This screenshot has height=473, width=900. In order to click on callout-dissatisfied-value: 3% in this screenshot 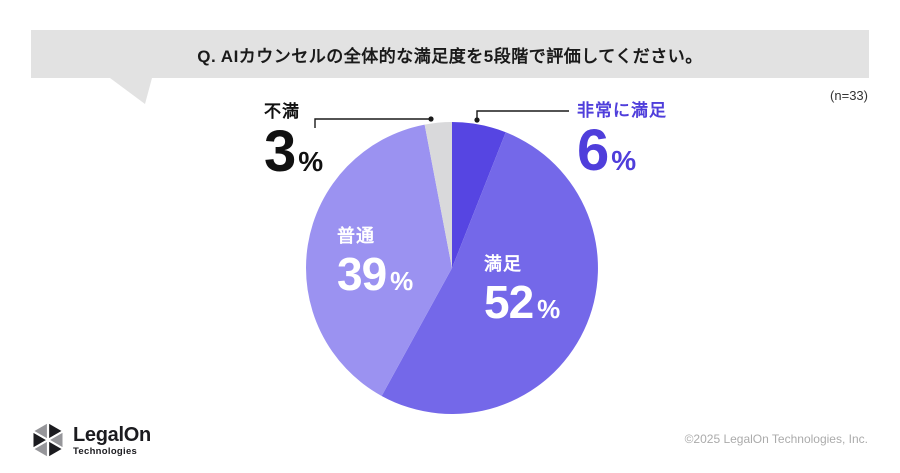, I will do `click(293, 152)`.